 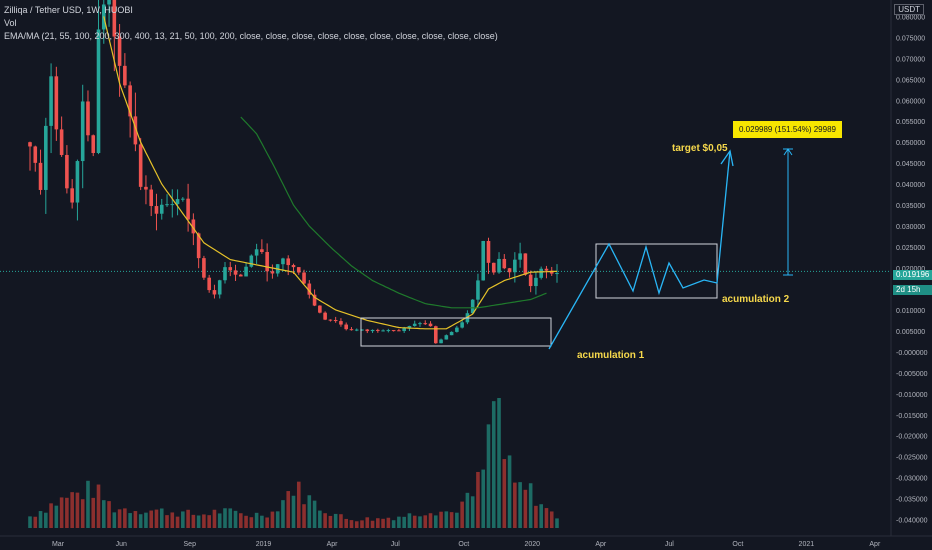 What do you see at coordinates (700, 148) in the screenshot?
I see `target-annotation: target $0,05` at bounding box center [700, 148].